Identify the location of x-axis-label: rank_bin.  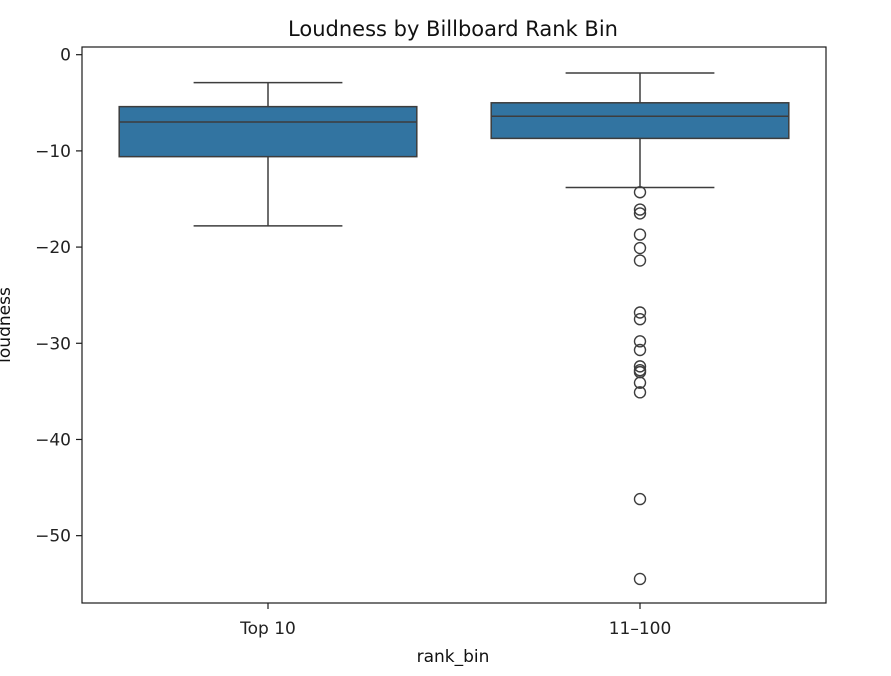
(453, 657).